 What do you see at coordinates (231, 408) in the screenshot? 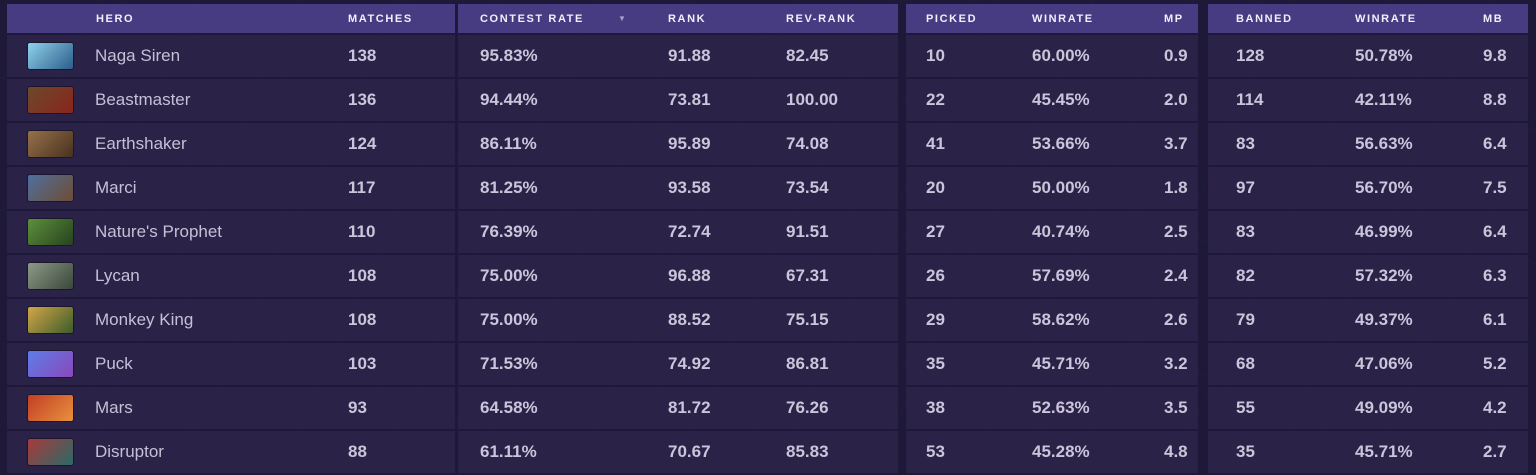
I see `row-group-hero: Mars 93` at bounding box center [231, 408].